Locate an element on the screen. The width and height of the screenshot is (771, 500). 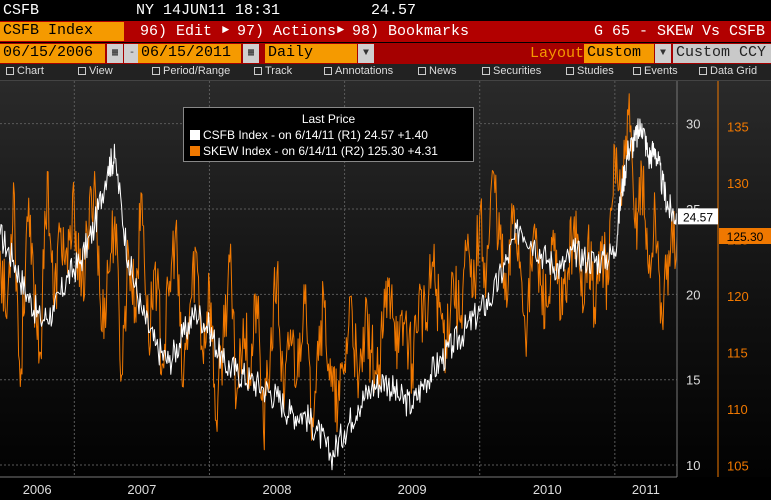
end-date-input: 06/15/2011 is located at coordinates (189, 53).